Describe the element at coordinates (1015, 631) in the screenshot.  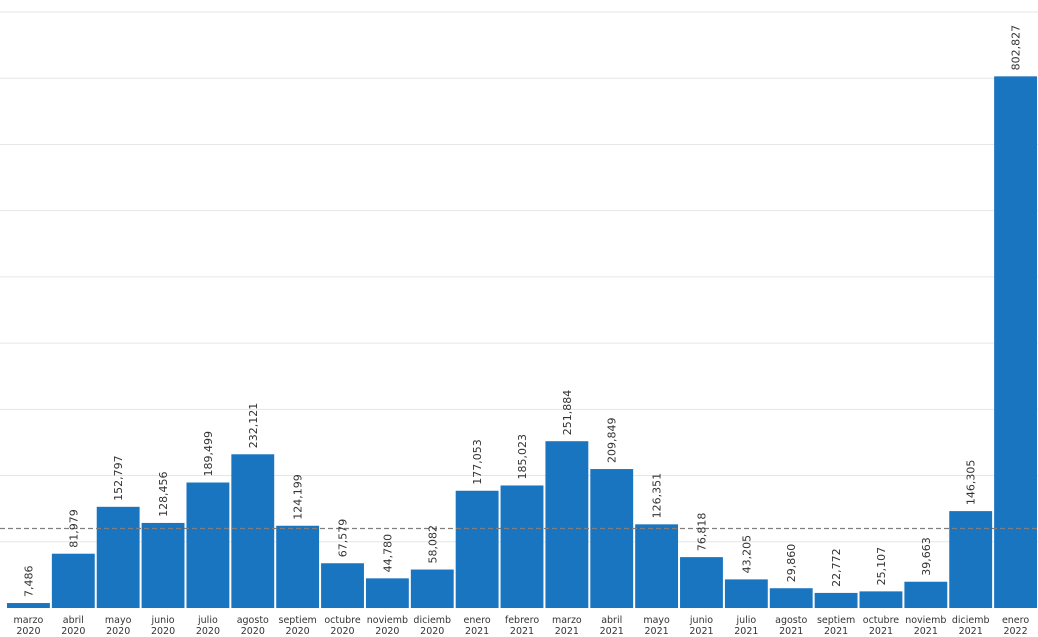
I see `x-tick-year: 2022` at that location.